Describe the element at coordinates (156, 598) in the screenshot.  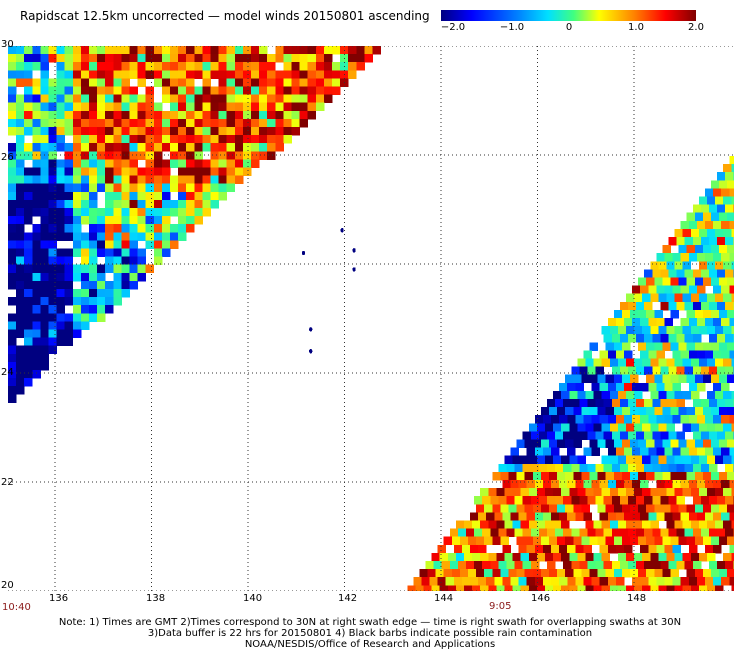
I see `lon-tick-138: 138` at that location.